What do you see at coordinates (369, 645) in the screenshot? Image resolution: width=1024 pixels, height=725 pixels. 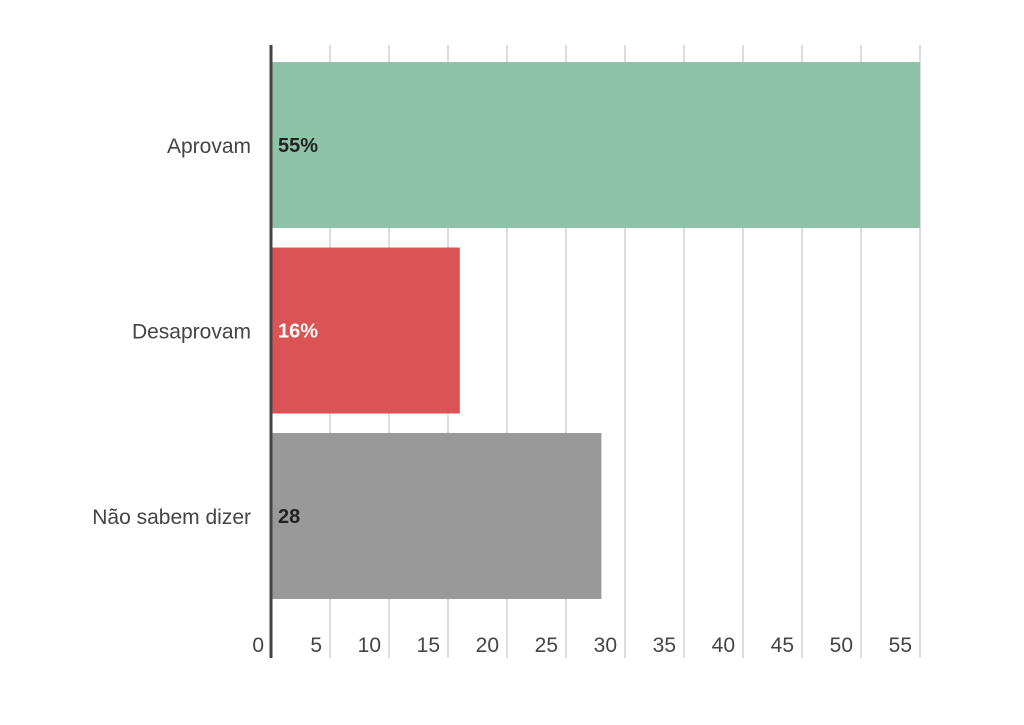 I see `x-tick-label: 10` at bounding box center [369, 645].